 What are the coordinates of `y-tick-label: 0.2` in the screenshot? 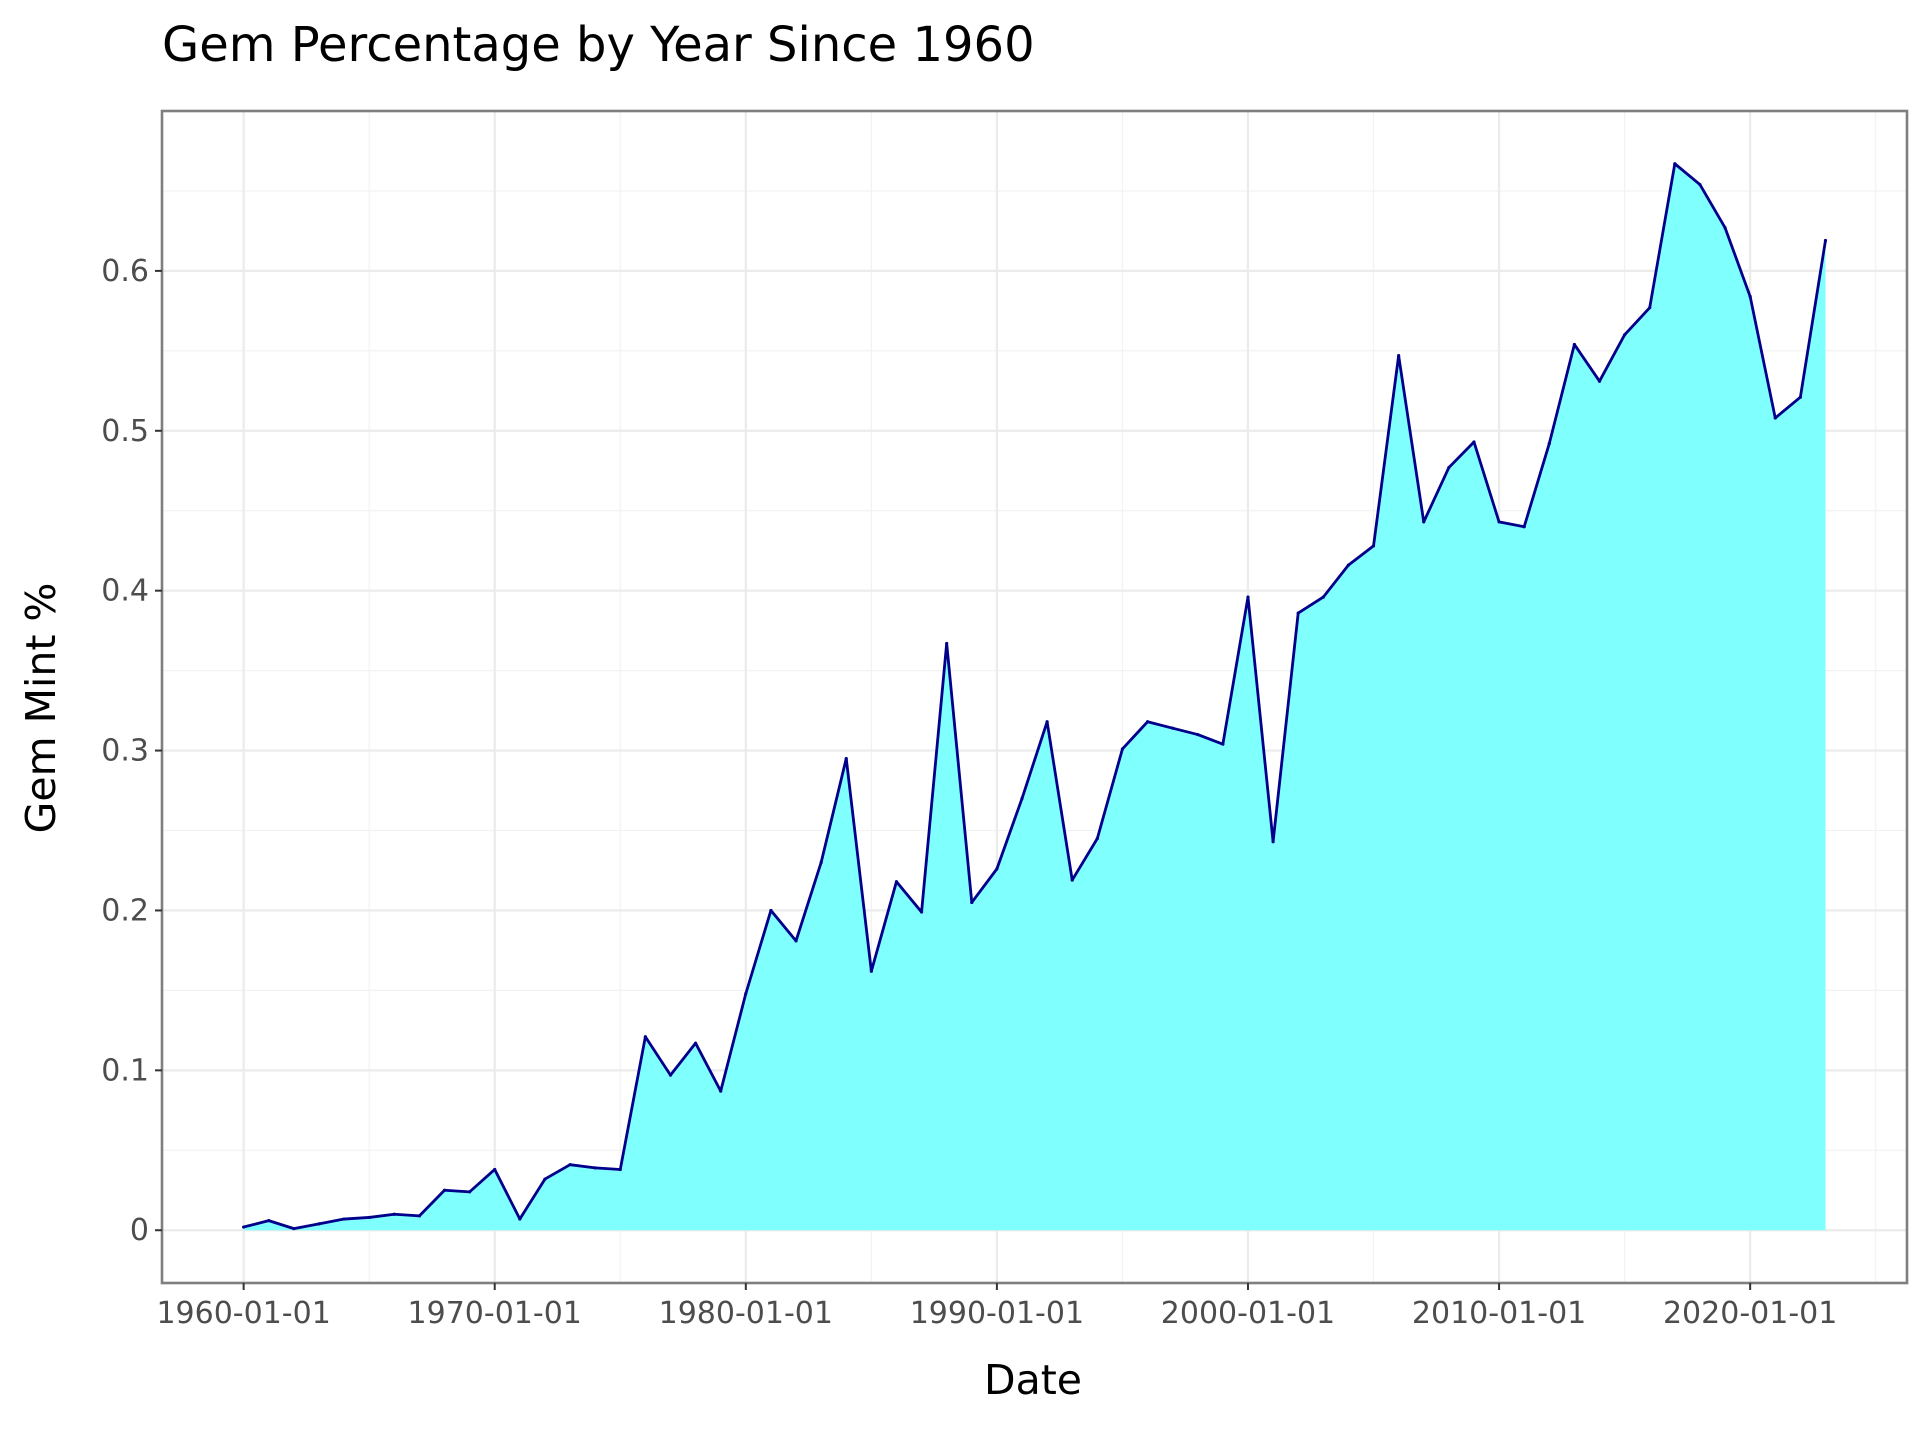 It's located at (125, 910).